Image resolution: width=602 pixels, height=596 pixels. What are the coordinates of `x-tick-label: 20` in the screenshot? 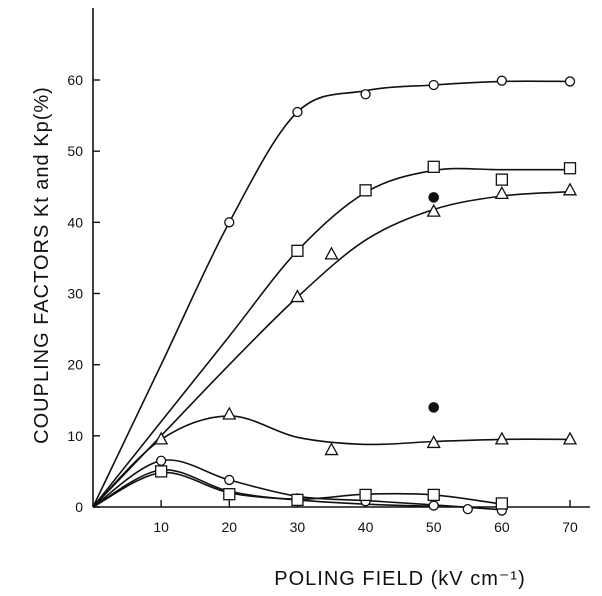 It's located at (229, 527).